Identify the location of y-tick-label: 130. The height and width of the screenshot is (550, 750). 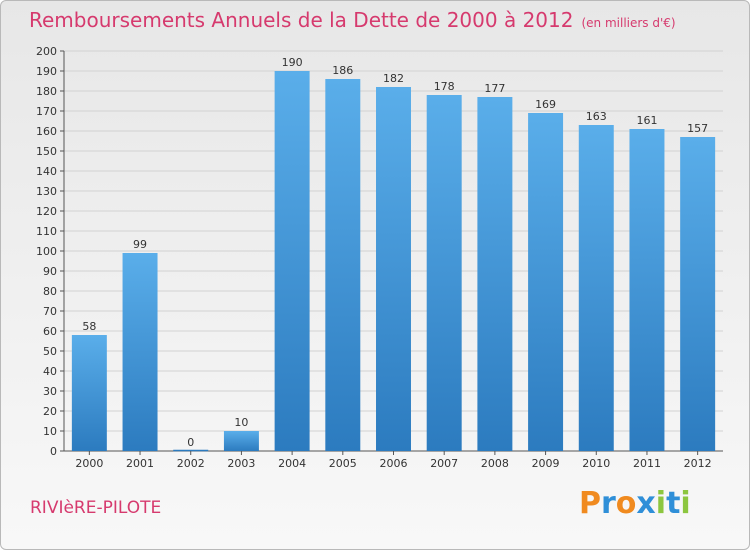
(46, 191).